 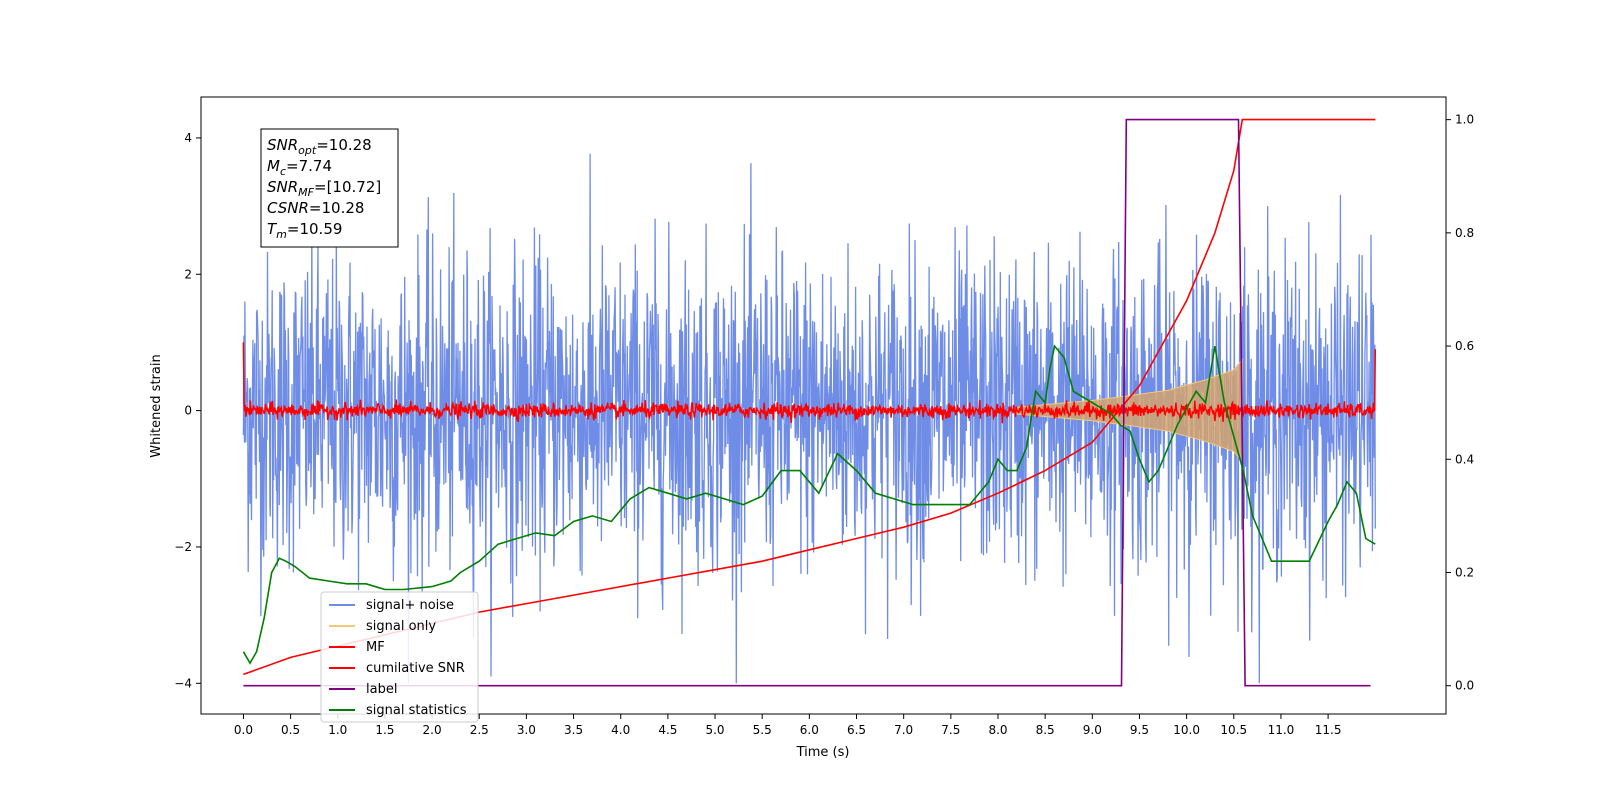 I want to click on series-mf, so click(x=809, y=383).